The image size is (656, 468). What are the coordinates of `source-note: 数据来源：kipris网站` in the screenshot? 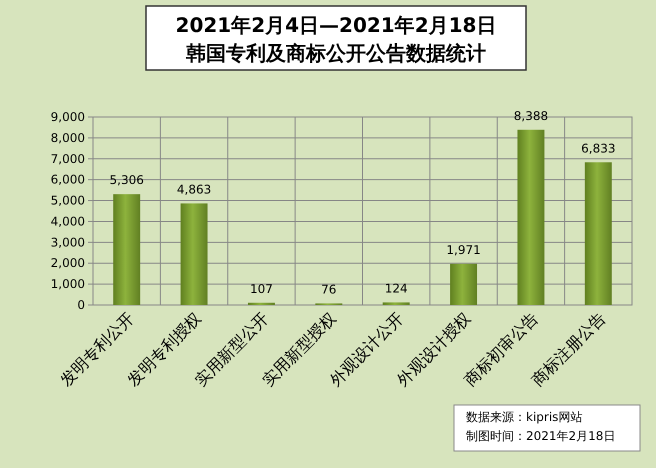 It's located at (524, 417).